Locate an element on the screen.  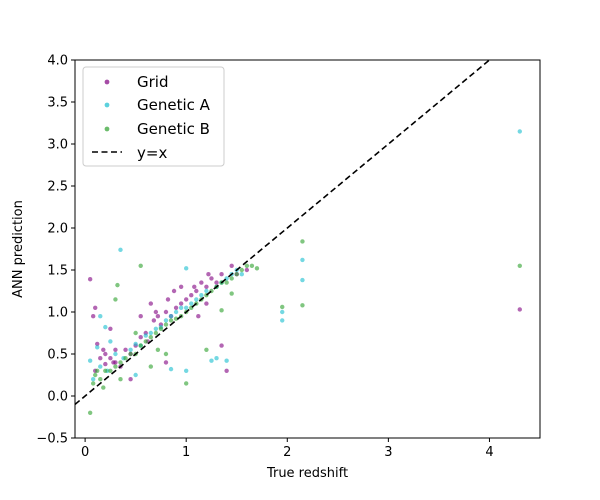
x-tick-label: 4 is located at coordinates (489, 452).